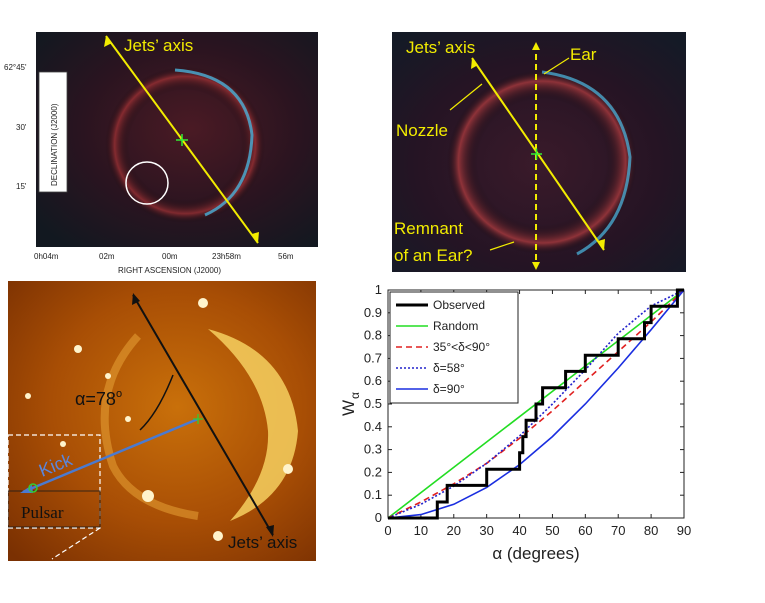 The height and width of the screenshot is (603, 765). Describe the element at coordinates (373, 494) in the screenshot. I see `y-tick-label: 0.1` at that location.